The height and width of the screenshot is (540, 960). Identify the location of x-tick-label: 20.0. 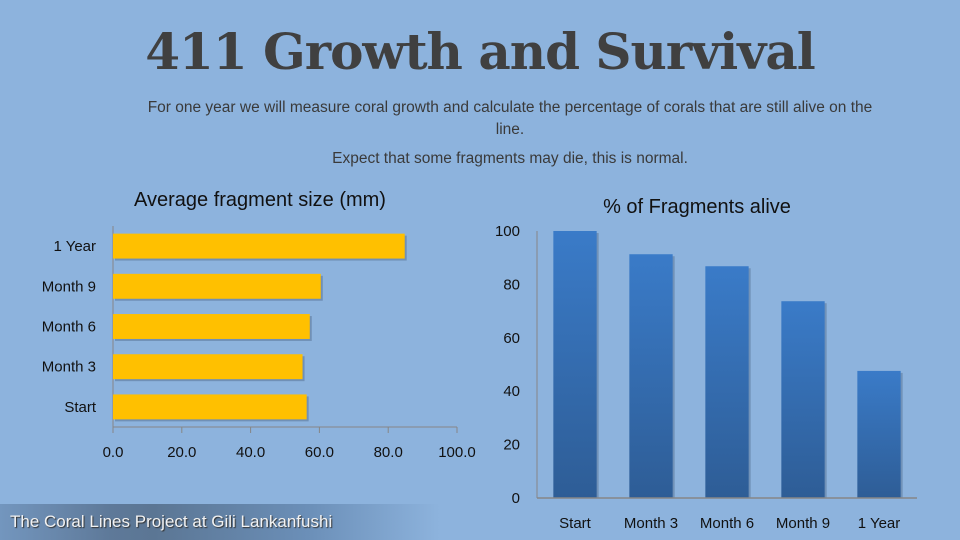
(181, 452).